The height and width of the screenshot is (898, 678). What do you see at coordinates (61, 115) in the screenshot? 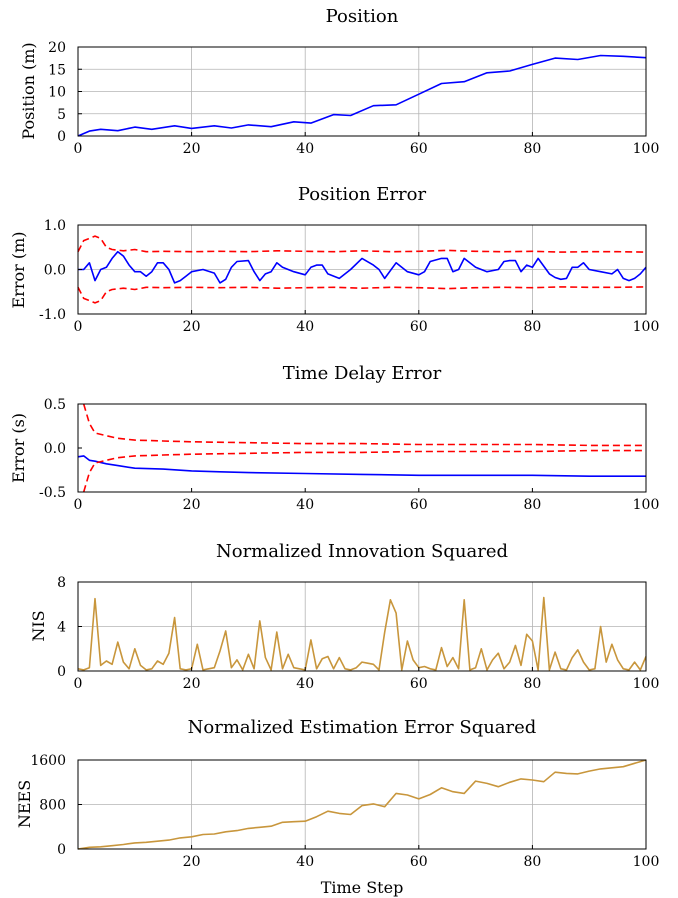
I see `y-tick-label: 5` at bounding box center [61, 115].